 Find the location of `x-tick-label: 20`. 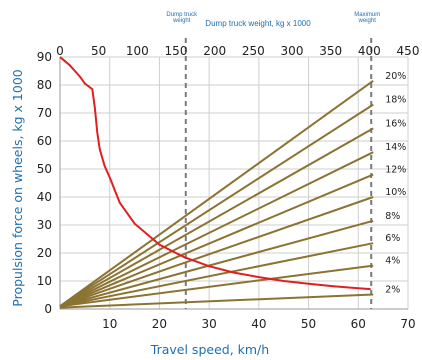

x-tick-label: 20 is located at coordinates (159, 324).